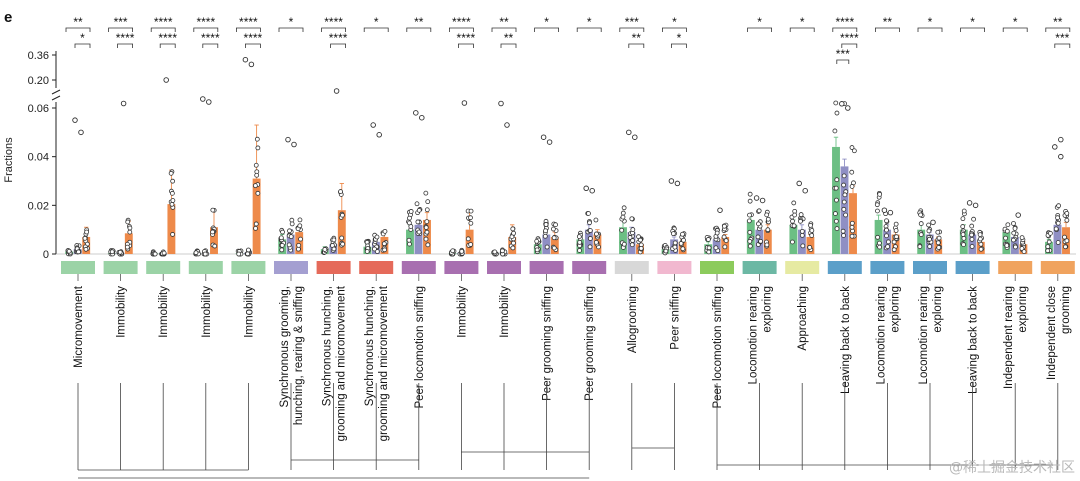 The image size is (1080, 481). Describe the element at coordinates (793, 239) in the screenshot. I see `bar` at that location.